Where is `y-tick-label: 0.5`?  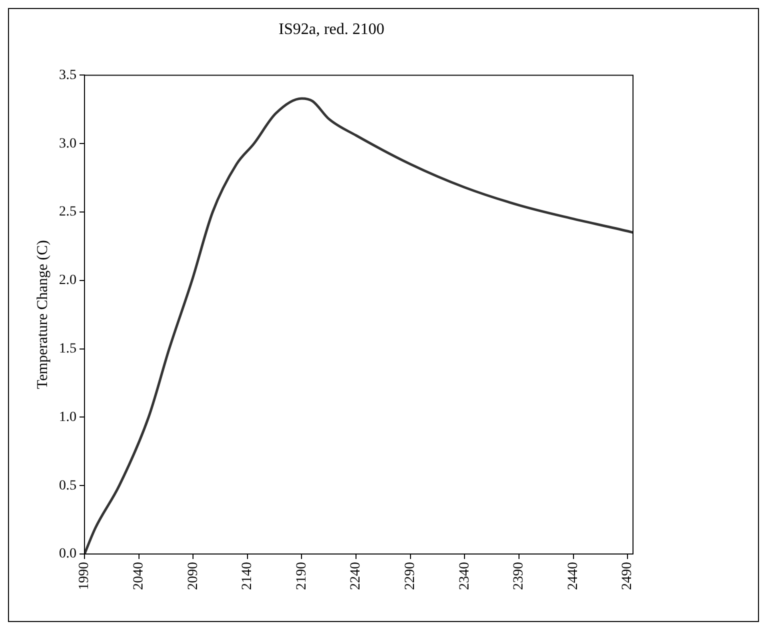
y-tick-label: 0.5 is located at coordinates (67, 486).